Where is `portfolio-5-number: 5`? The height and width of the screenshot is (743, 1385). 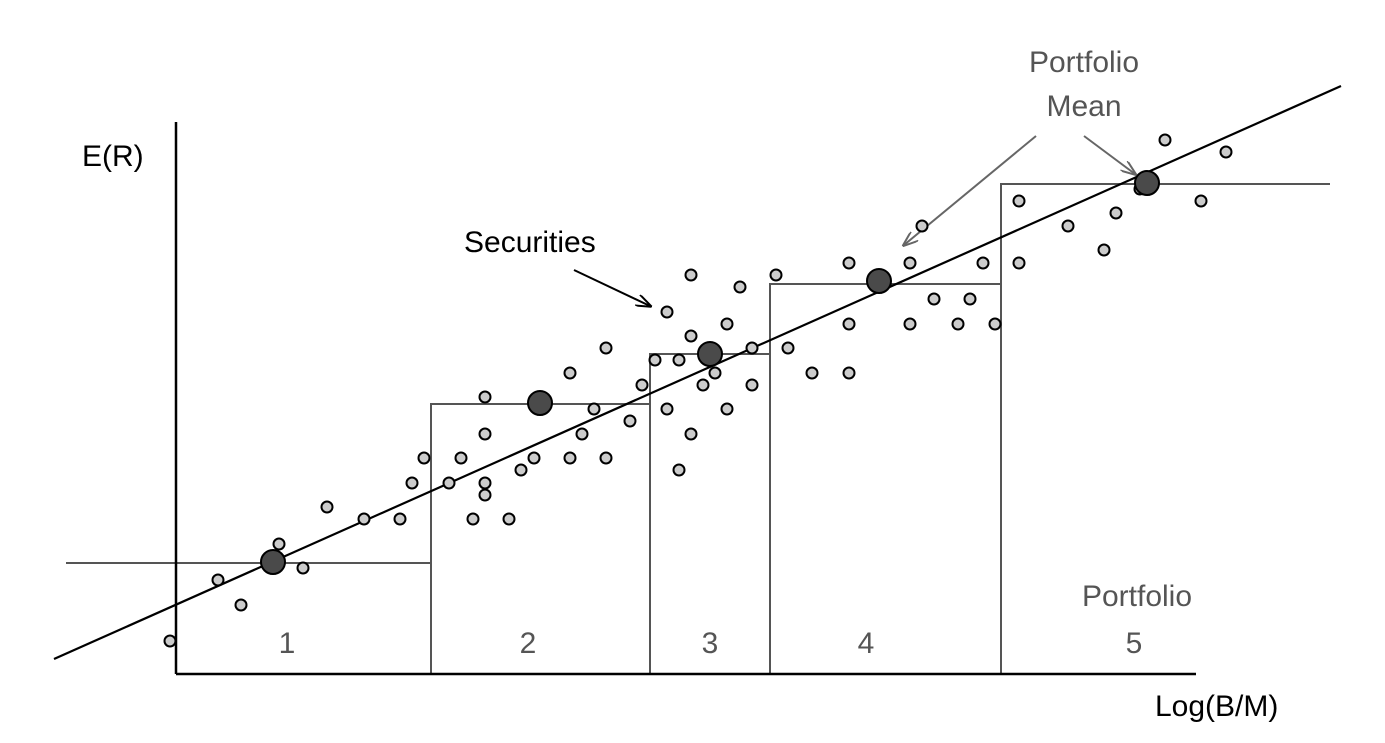
portfolio-5-number: 5 is located at coordinates (1134, 643).